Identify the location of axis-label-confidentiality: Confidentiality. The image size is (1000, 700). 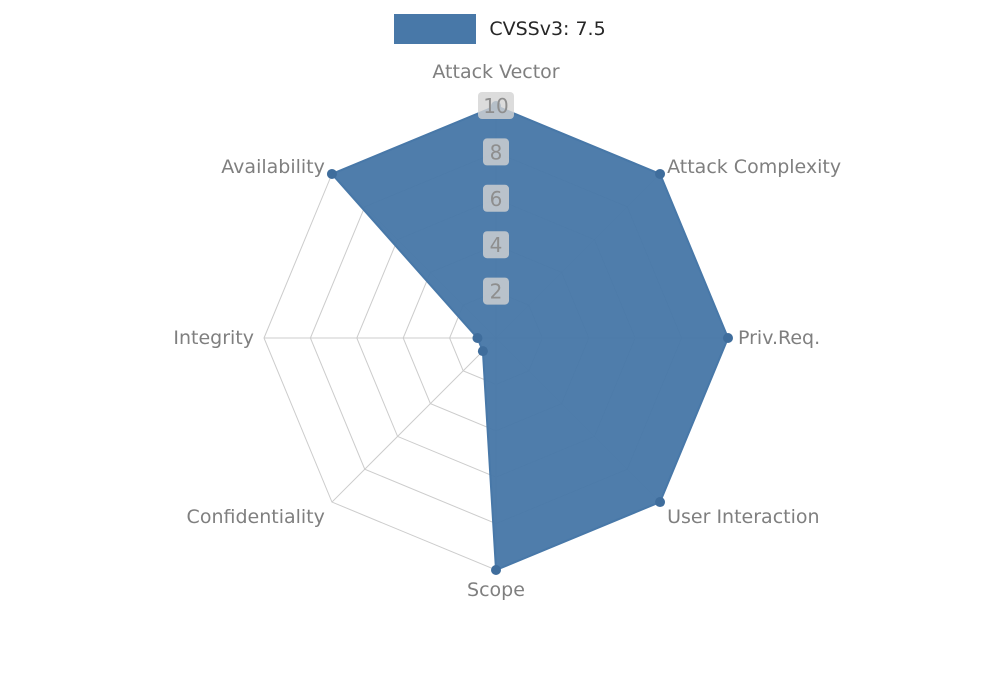
(256, 517).